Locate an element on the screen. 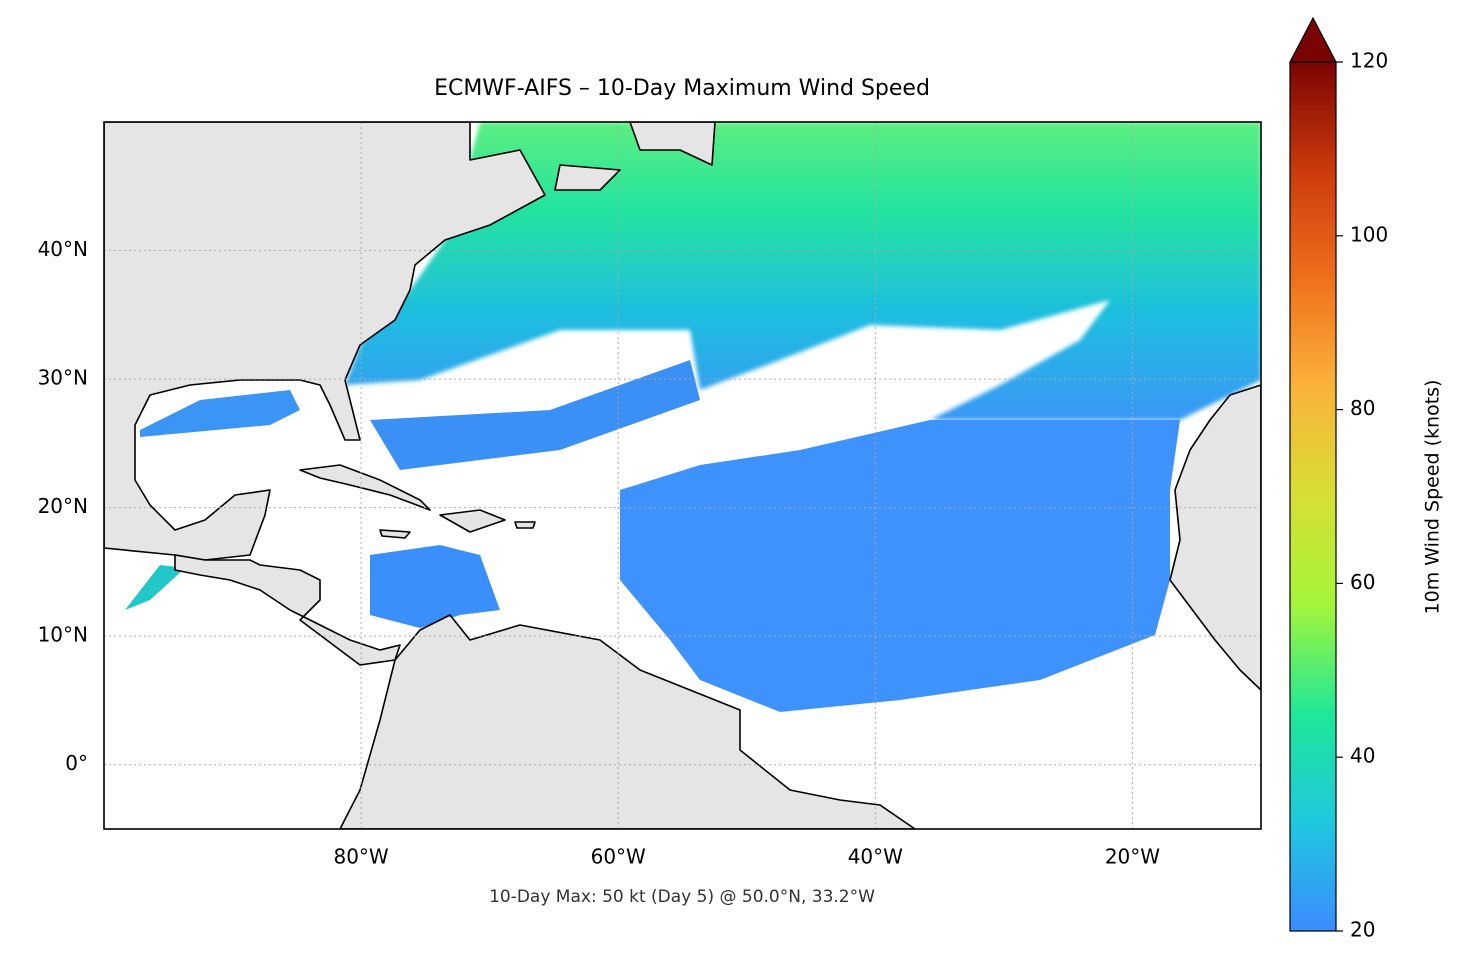 The width and height of the screenshot is (1466, 969). colorbar-extension is located at coordinates (1313, 39).